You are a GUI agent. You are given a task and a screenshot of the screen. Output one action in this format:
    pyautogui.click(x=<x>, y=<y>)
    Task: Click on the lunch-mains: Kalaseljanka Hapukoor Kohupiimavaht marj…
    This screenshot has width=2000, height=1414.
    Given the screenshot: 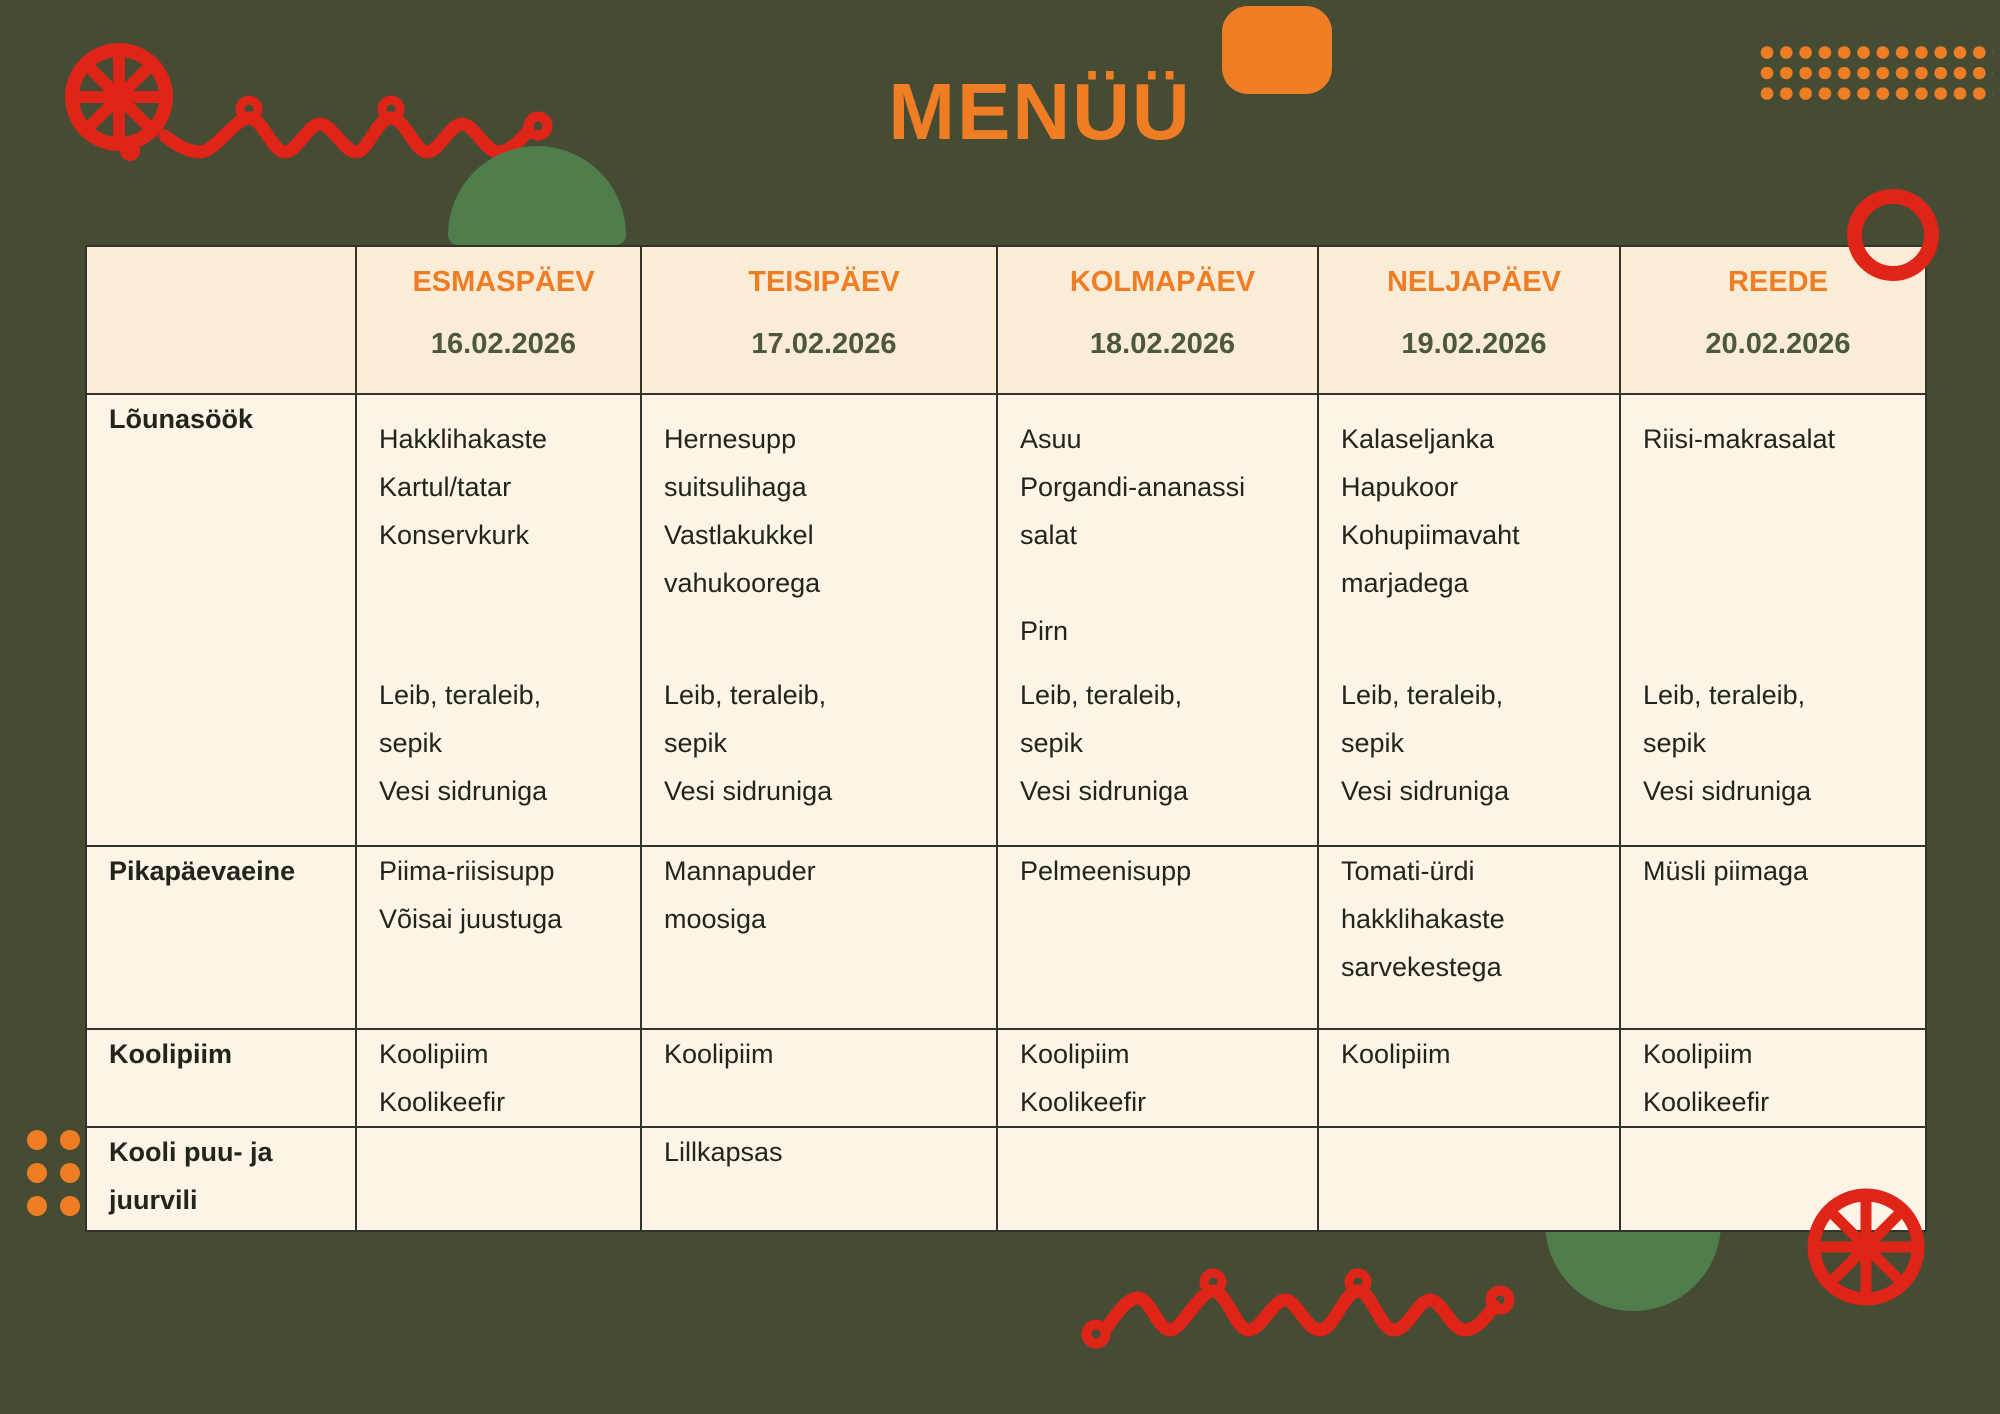 What is the action you would take?
    pyautogui.click(x=1430, y=511)
    